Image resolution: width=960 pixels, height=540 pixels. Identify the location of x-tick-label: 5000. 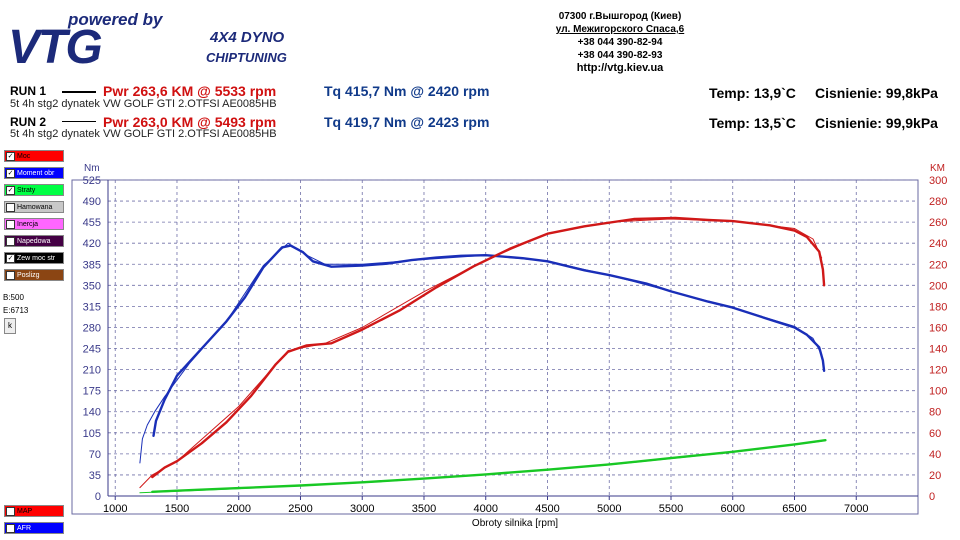
(609, 509).